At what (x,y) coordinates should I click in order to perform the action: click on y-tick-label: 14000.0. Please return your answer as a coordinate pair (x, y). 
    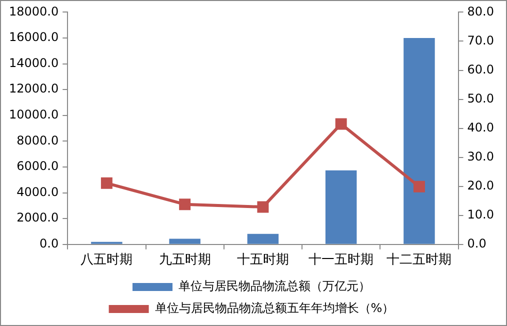
    Looking at the image, I should click on (34, 63).